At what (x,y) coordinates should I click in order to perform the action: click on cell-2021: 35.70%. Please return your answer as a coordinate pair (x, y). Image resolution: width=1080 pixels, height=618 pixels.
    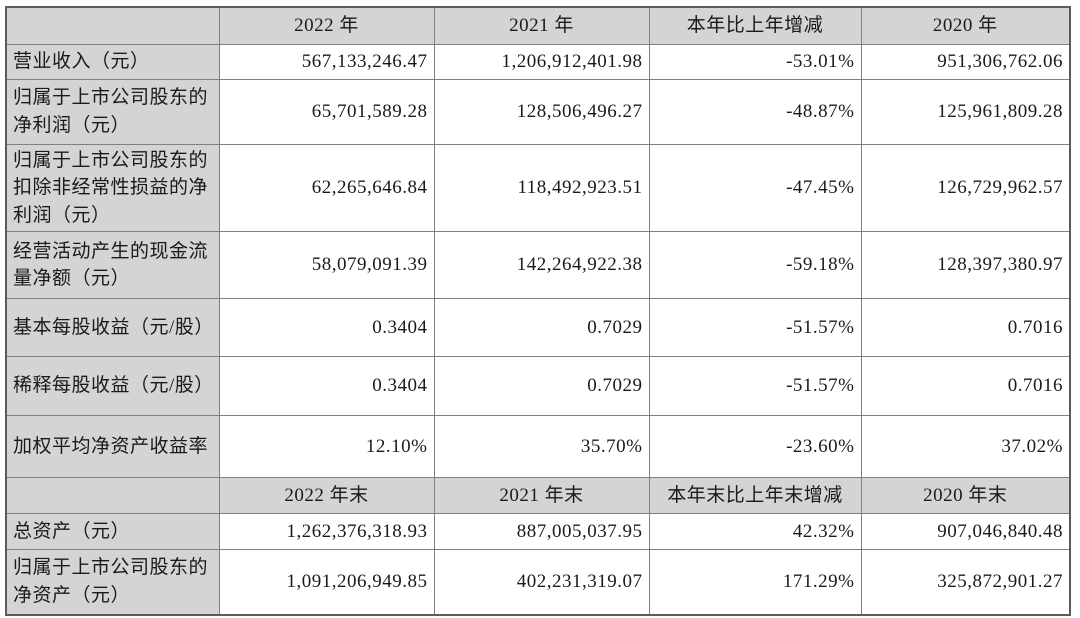
    Looking at the image, I should click on (541, 447).